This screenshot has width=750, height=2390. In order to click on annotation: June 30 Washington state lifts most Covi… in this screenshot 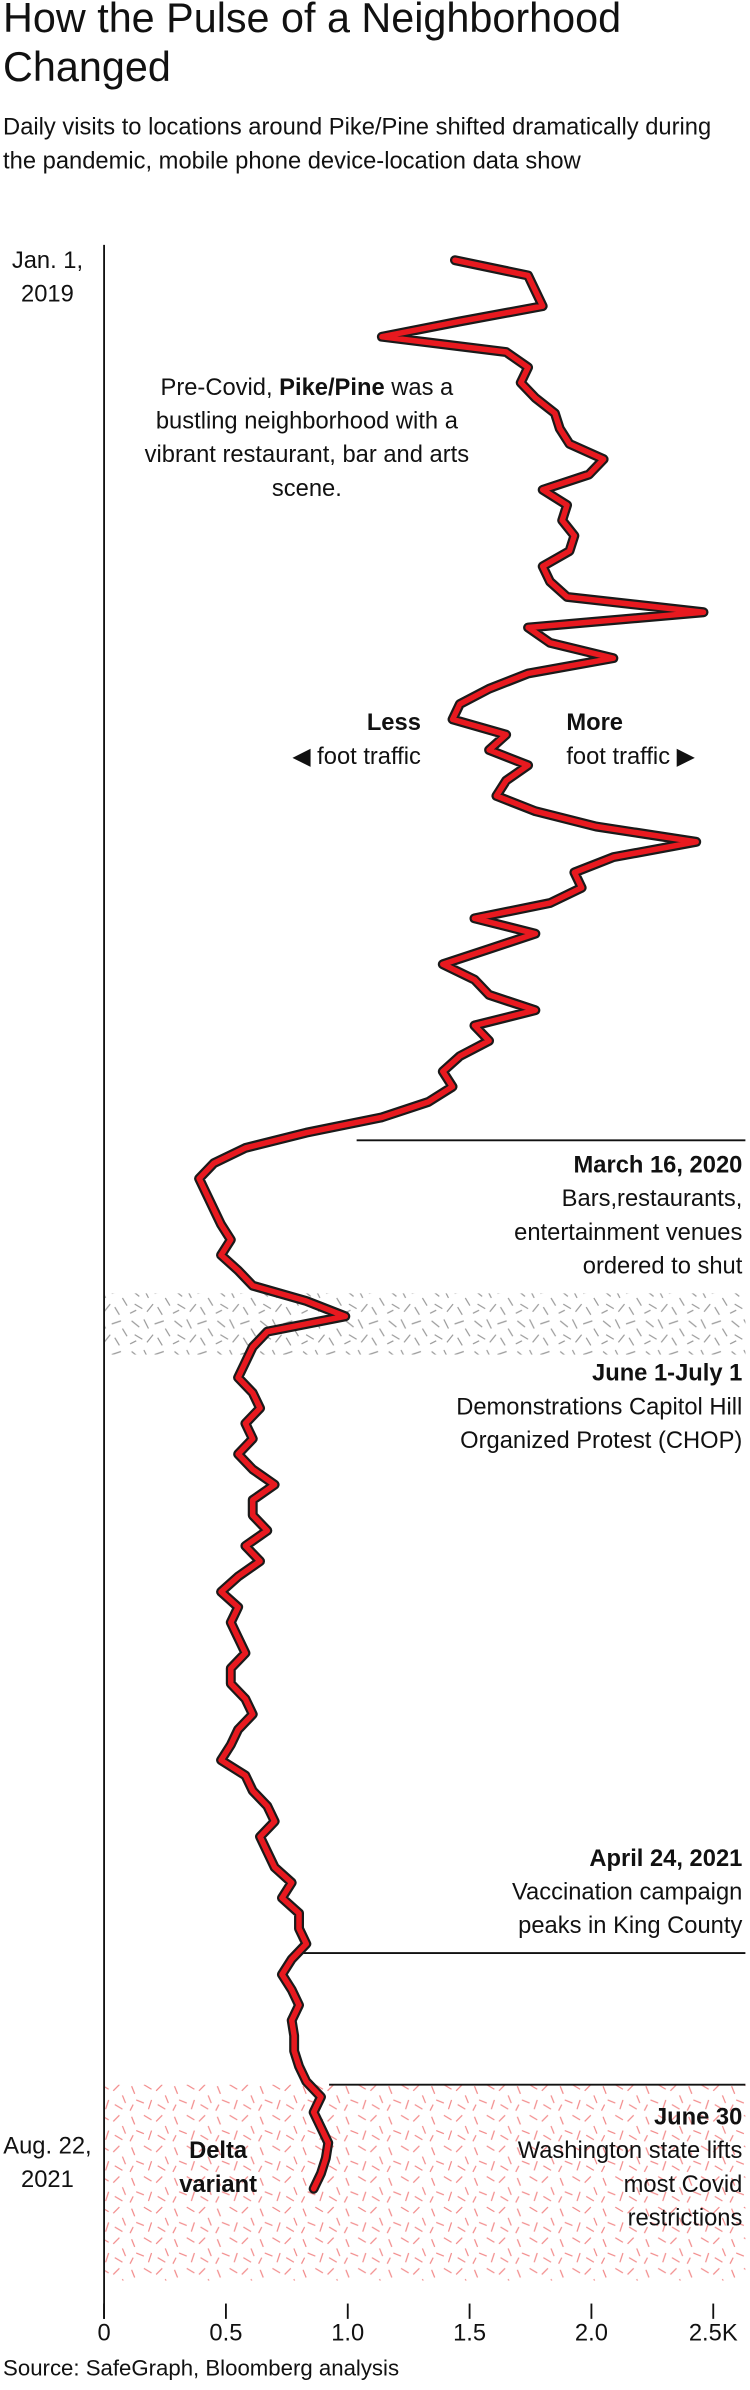, I will do `click(624, 2169)`.